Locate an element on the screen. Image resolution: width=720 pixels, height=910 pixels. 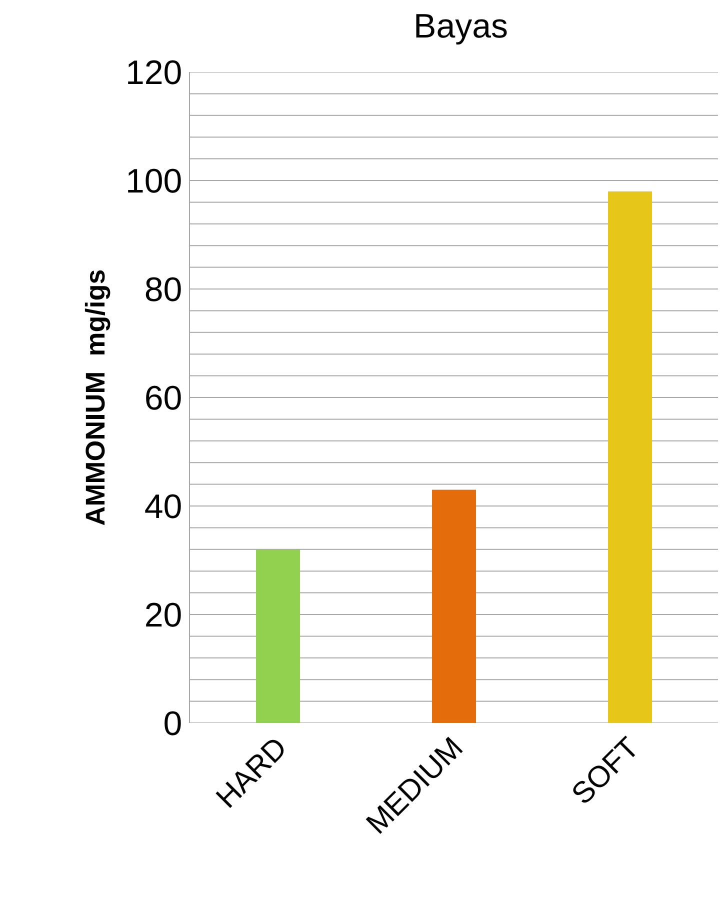
y-tick-label: 40 is located at coordinates (163, 507).